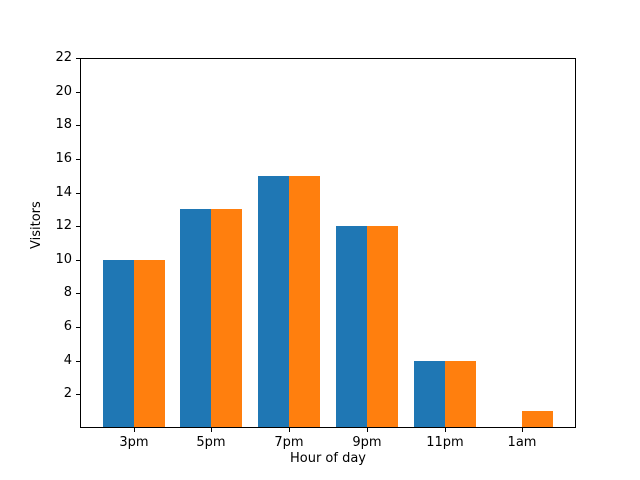 Image resolution: width=640 pixels, height=480 pixels. What do you see at coordinates (63, 259) in the screenshot?
I see `y-tick-label: 10` at bounding box center [63, 259].